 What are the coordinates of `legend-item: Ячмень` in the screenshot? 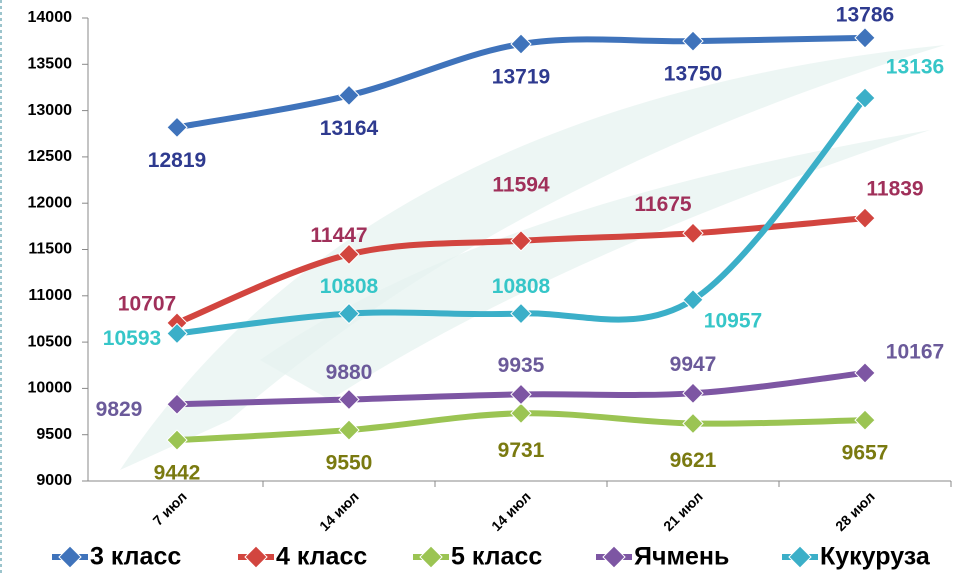 It's located at (662, 557).